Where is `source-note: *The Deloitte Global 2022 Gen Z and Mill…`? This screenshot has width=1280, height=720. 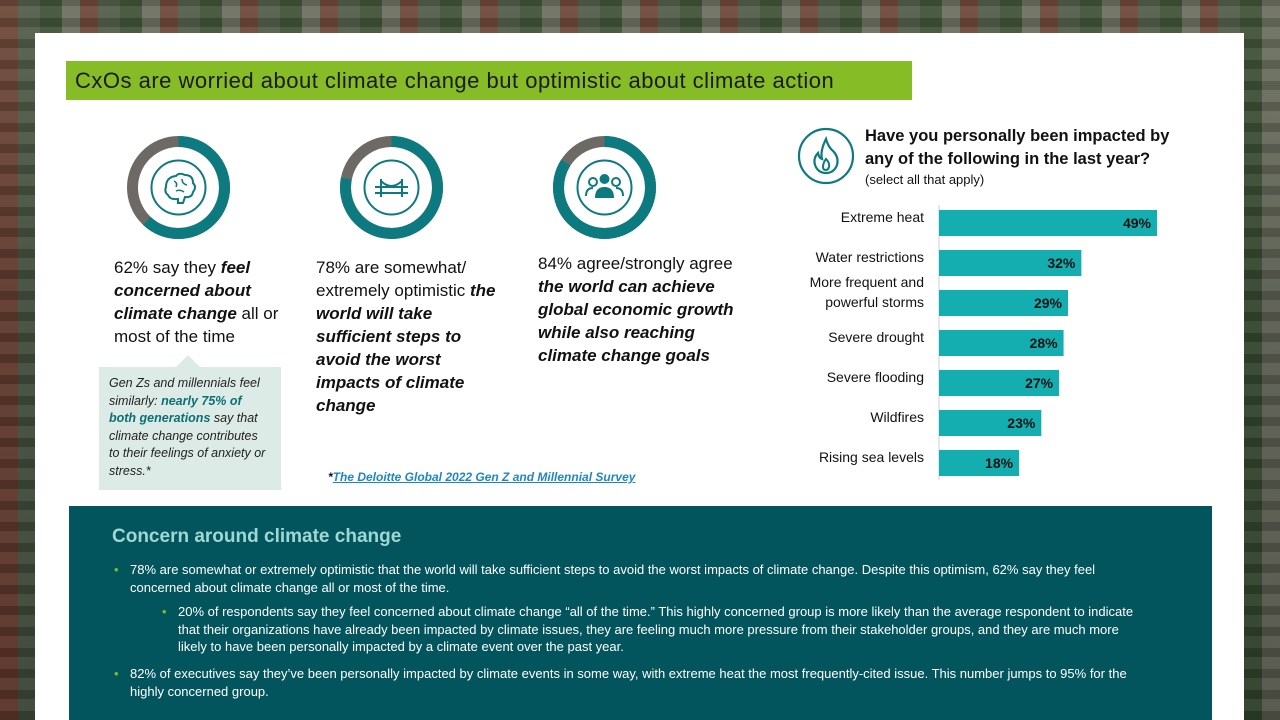
source-note: *The Deloitte Global 2022 Gen Z and Mill… is located at coordinates (481, 477).